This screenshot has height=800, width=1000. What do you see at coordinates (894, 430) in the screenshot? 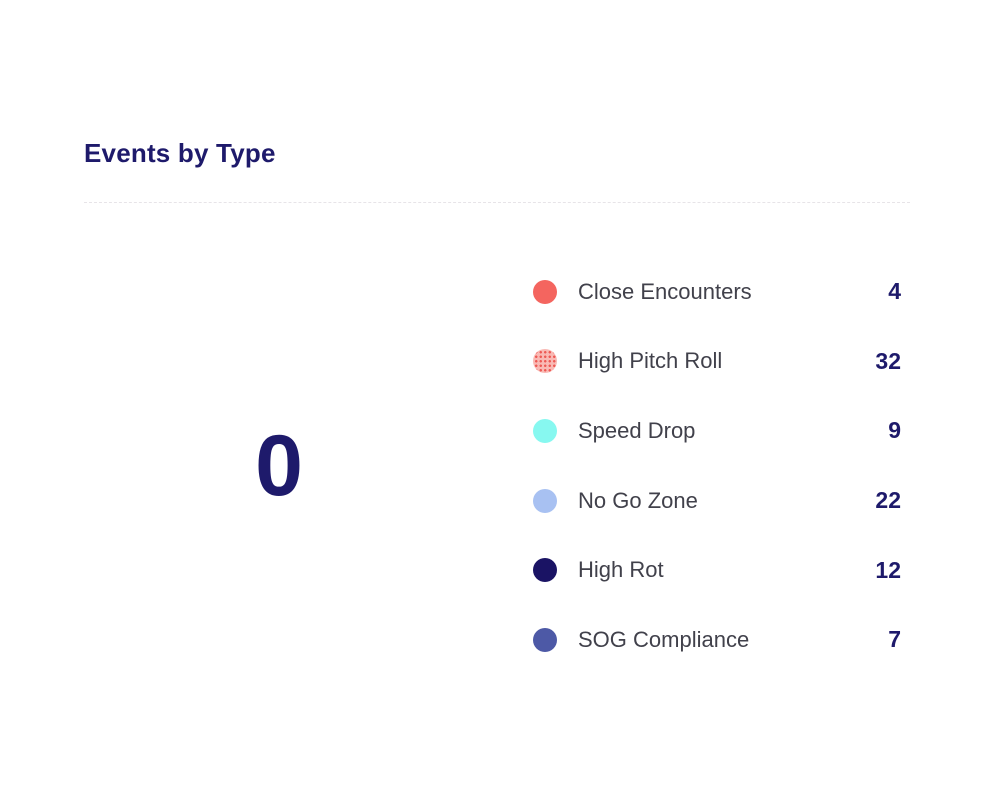
I see `legend-value: 9` at bounding box center [894, 430].